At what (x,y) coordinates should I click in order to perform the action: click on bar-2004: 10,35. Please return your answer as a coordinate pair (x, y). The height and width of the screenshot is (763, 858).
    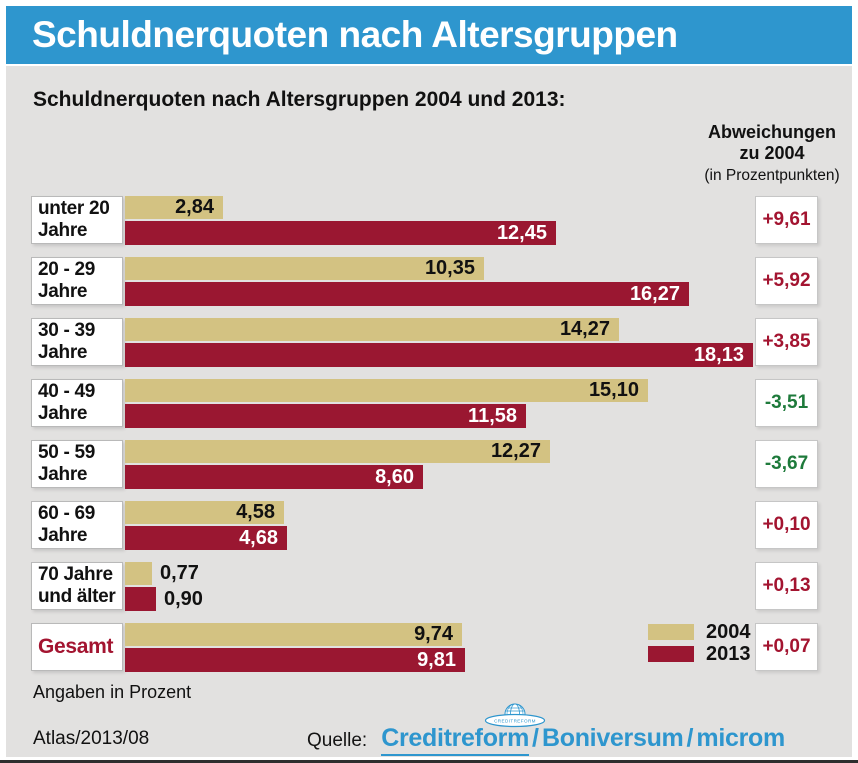
    Looking at the image, I should click on (304, 268).